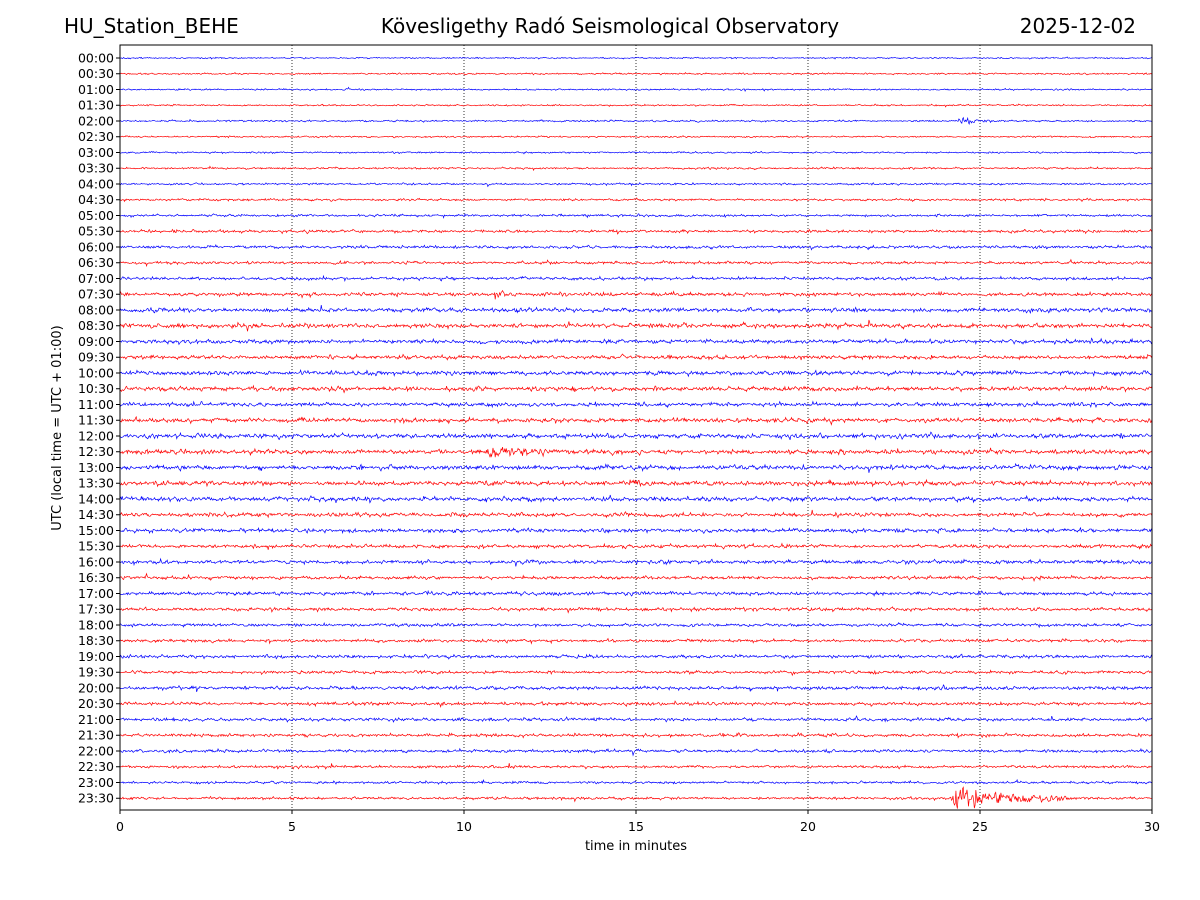 This screenshot has width=1200, height=900. I want to click on x-tick-label: 20, so click(808, 826).